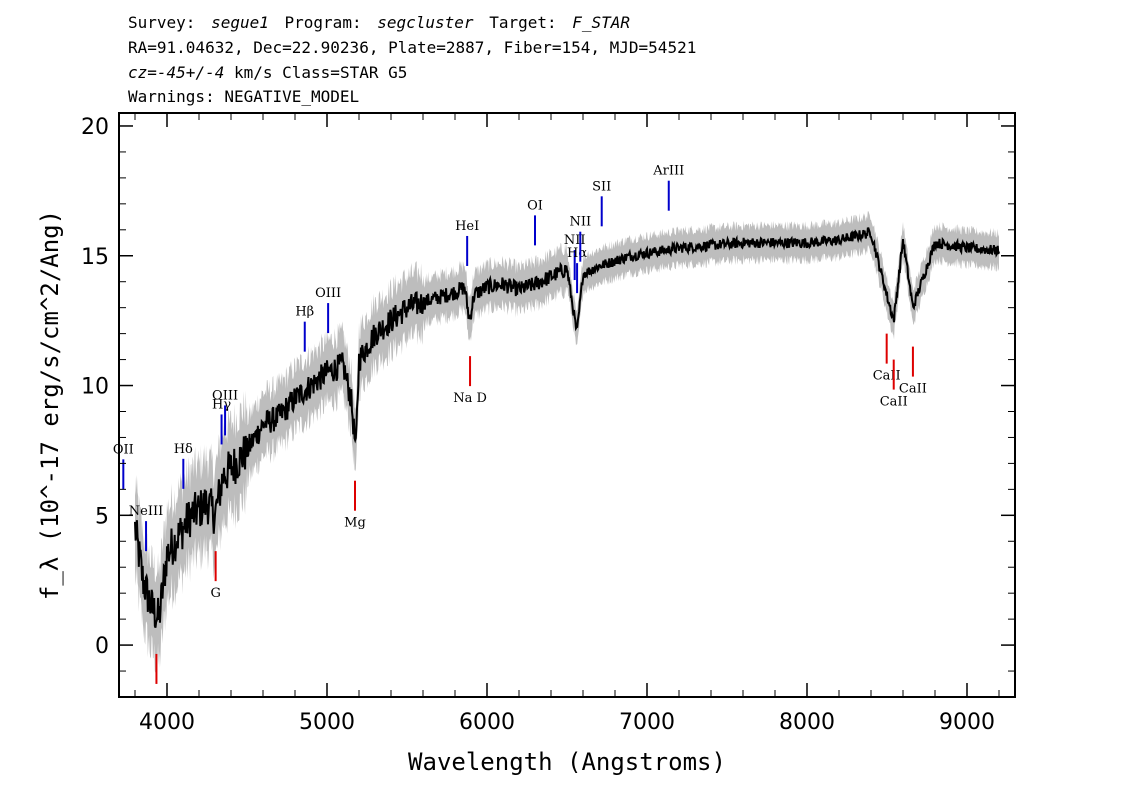  What do you see at coordinates (215, 593) in the screenshot?
I see `absorption-line-label: G` at bounding box center [215, 593].